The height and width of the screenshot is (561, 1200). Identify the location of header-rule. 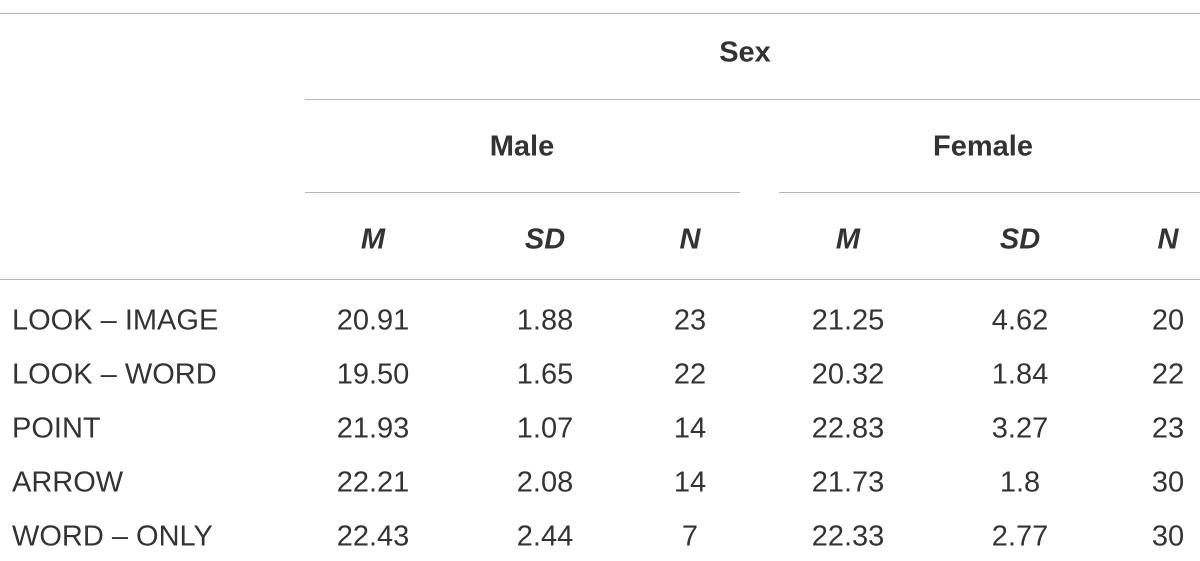
(600, 279).